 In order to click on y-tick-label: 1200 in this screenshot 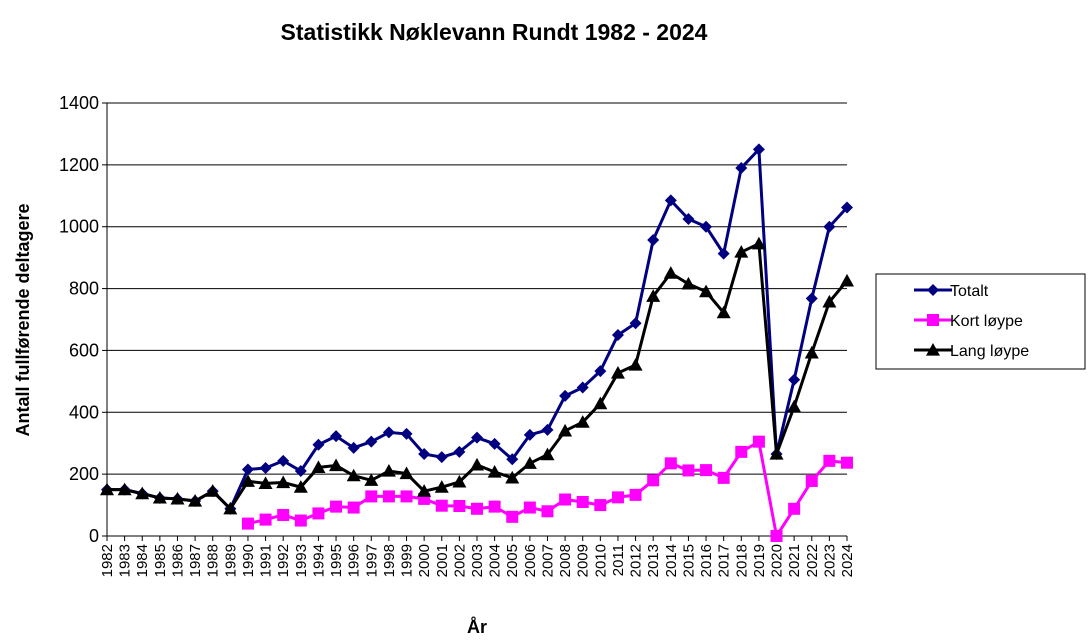, I will do `click(79, 165)`.